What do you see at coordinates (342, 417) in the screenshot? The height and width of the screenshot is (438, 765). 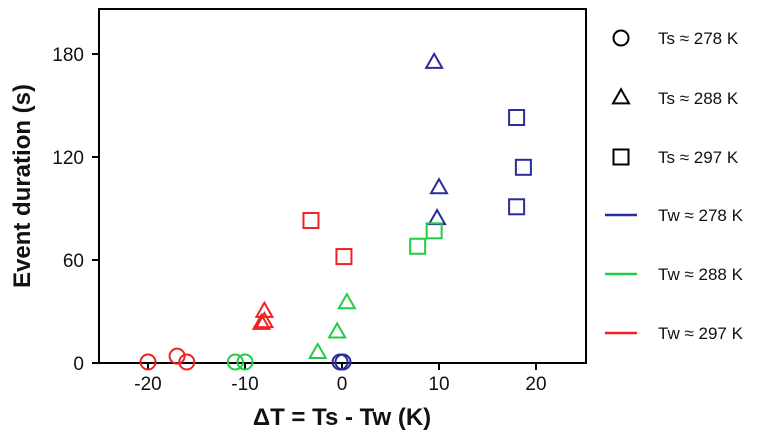 I see `x-axis-title: ΔT = Ts - Tw (K)` at bounding box center [342, 417].